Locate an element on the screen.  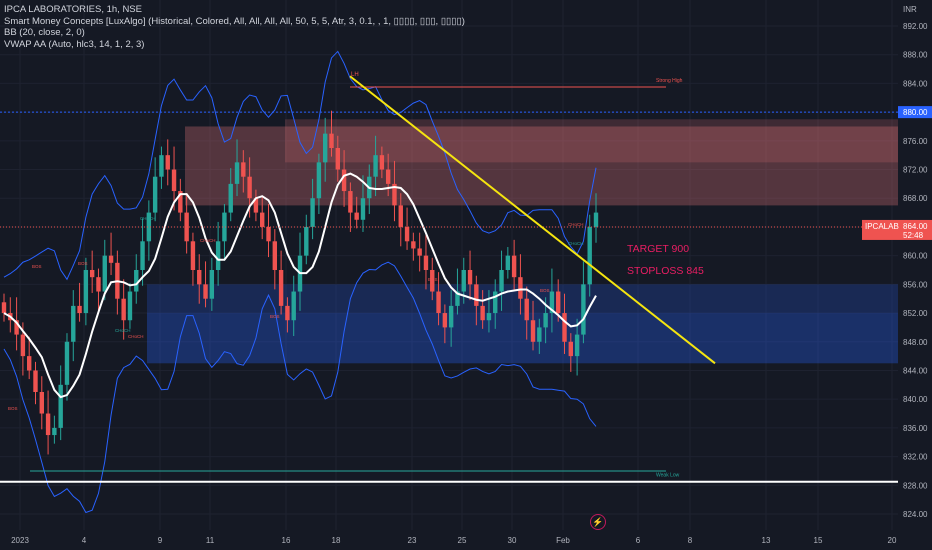
price-tick: 844.00 is located at coordinates (915, 370).